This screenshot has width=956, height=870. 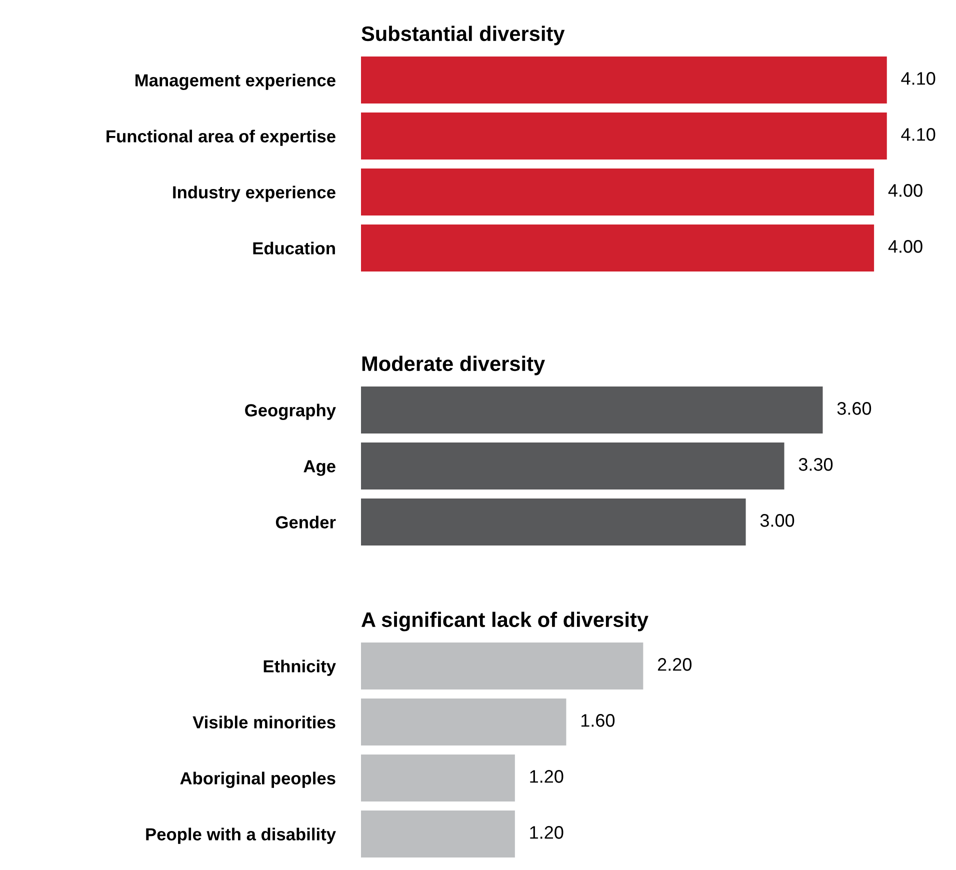 What do you see at coordinates (258, 780) in the screenshot?
I see `y-tick-label: Aboriginal peoples` at bounding box center [258, 780].